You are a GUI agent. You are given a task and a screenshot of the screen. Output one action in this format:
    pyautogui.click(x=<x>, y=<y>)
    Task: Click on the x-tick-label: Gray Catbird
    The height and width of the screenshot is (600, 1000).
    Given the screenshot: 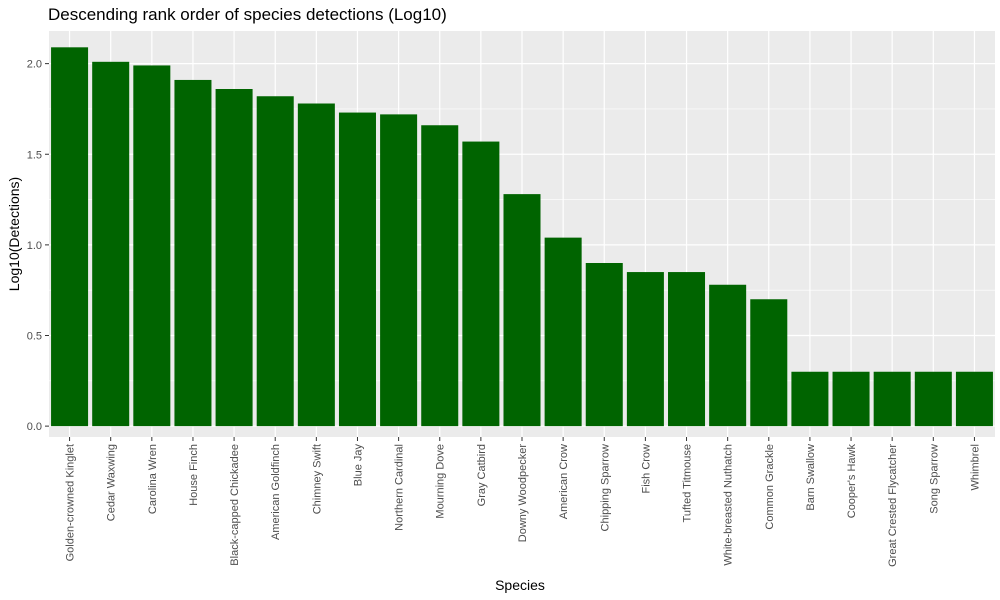 What is the action you would take?
    pyautogui.click(x=482, y=475)
    